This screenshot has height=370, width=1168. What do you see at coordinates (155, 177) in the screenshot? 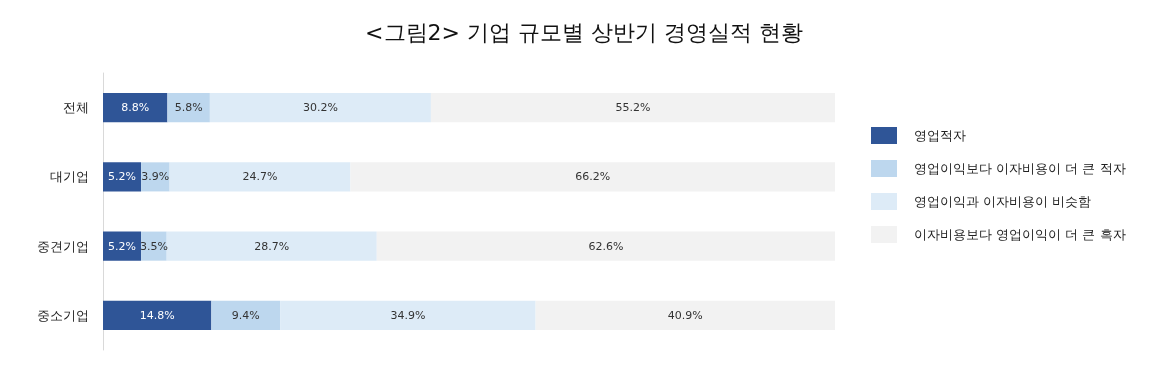
I see `data-label: 3.9%` at bounding box center [155, 177].